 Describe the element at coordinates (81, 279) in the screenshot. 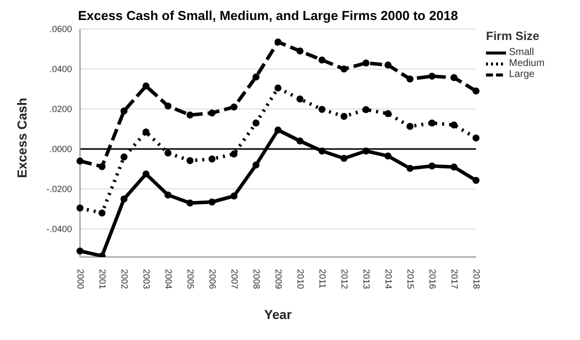

I see `x-tick-label: 2000` at that location.